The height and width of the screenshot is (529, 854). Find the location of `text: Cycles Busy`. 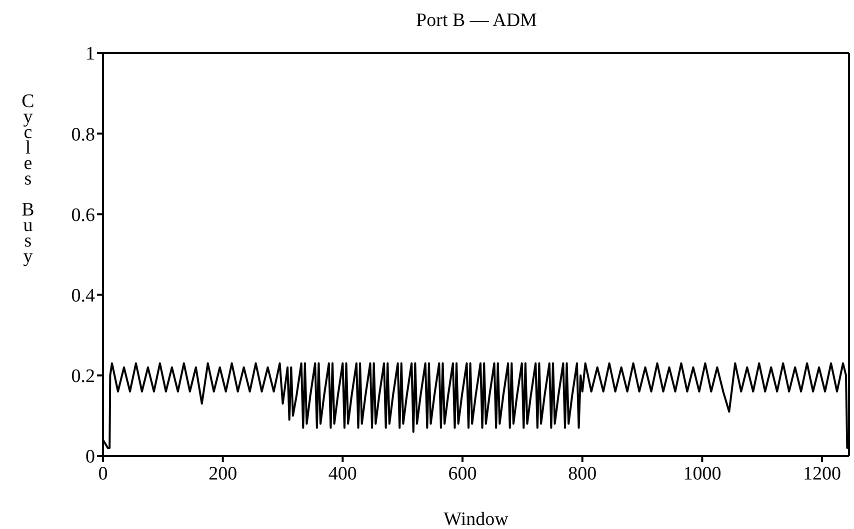

text: Cycles Busy is located at coordinates (28, 179).